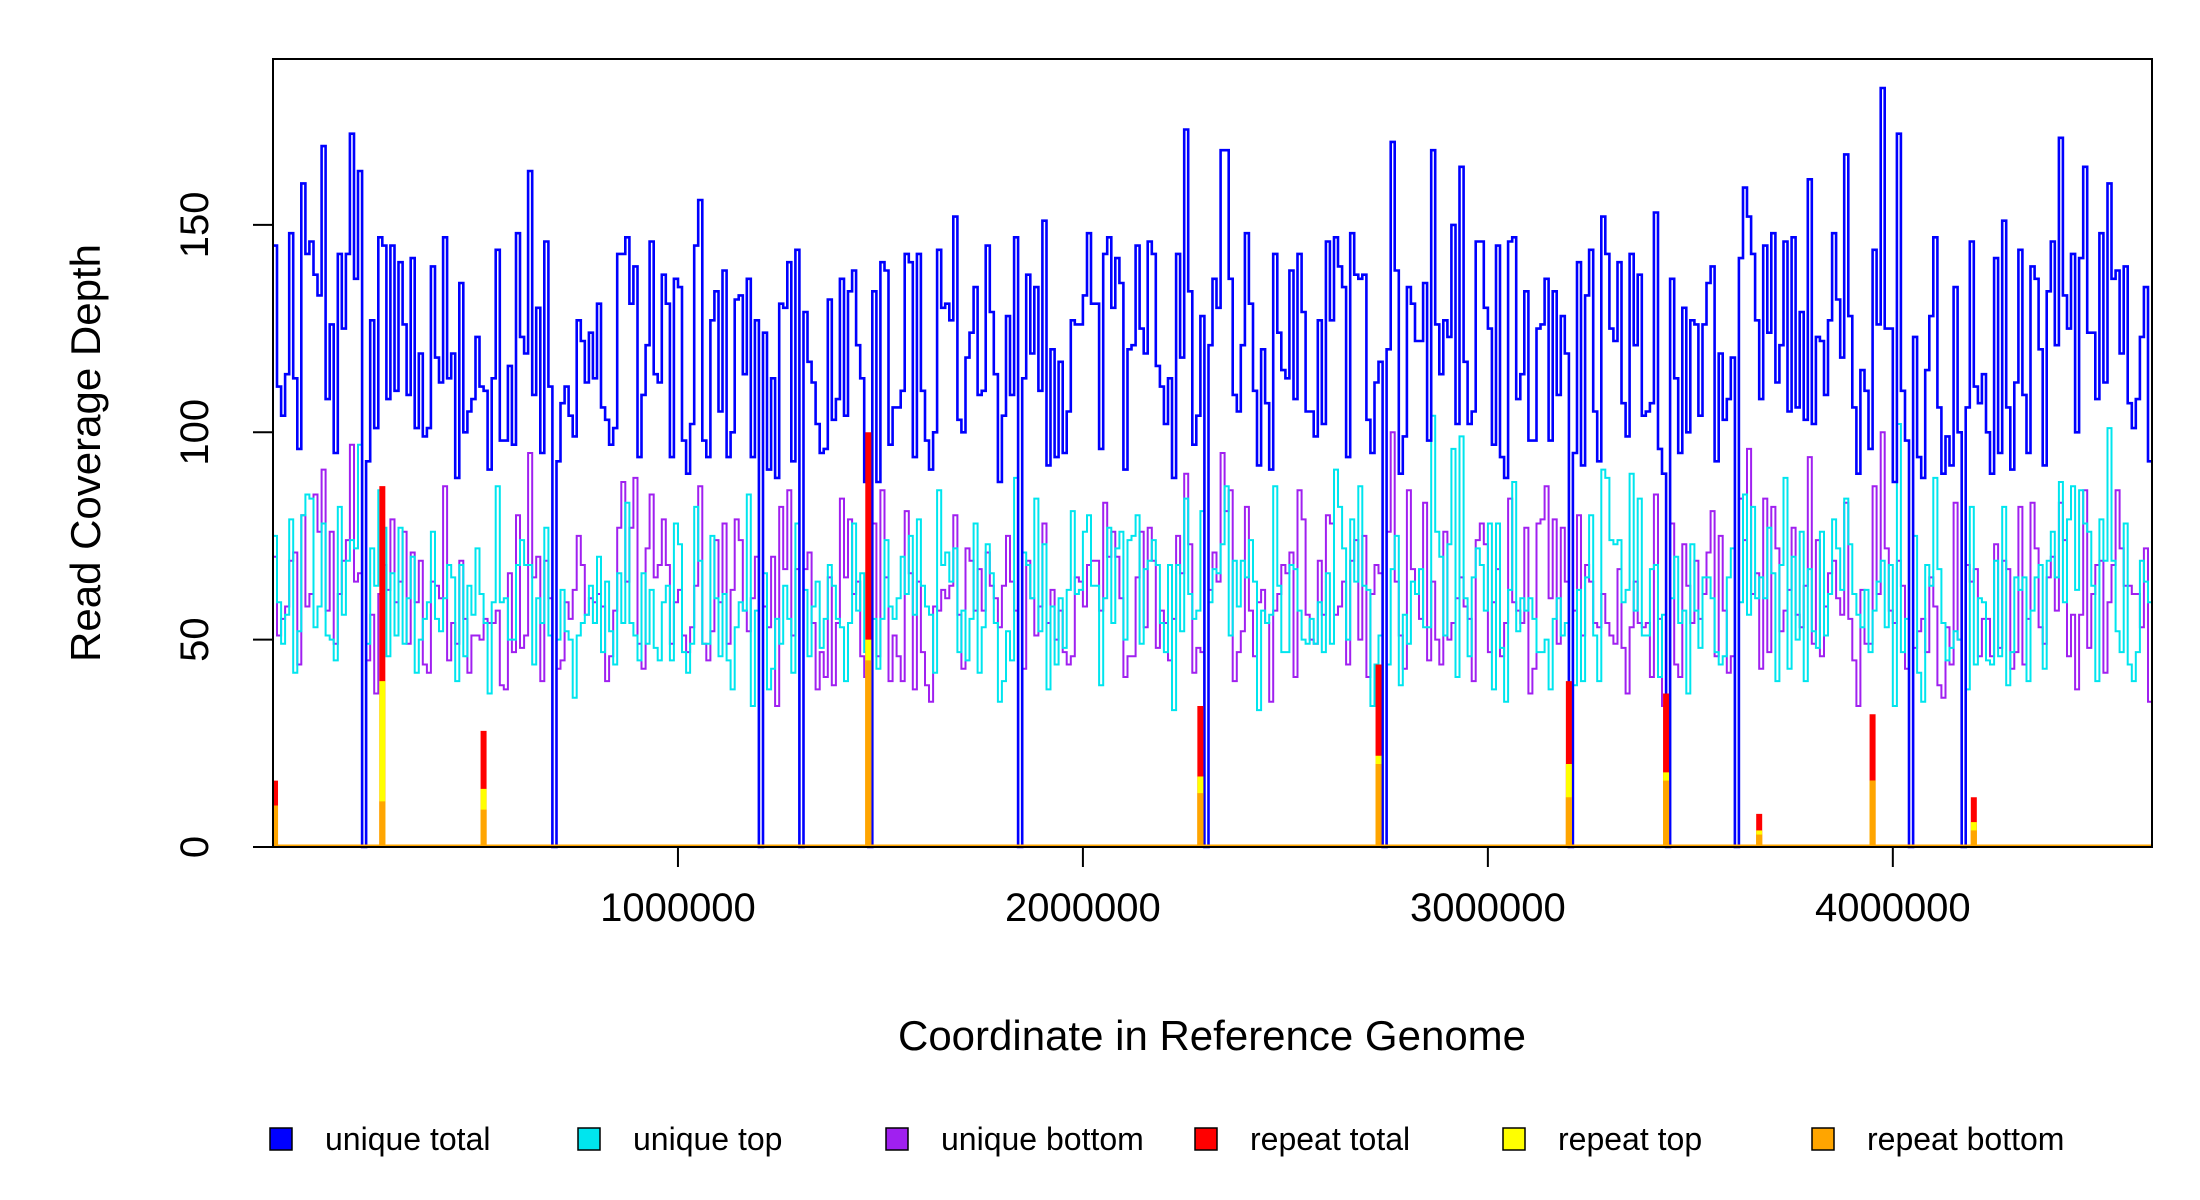  I want to click on legend-entry-unique-bottom: unique bottom, so click(1014, 1139).